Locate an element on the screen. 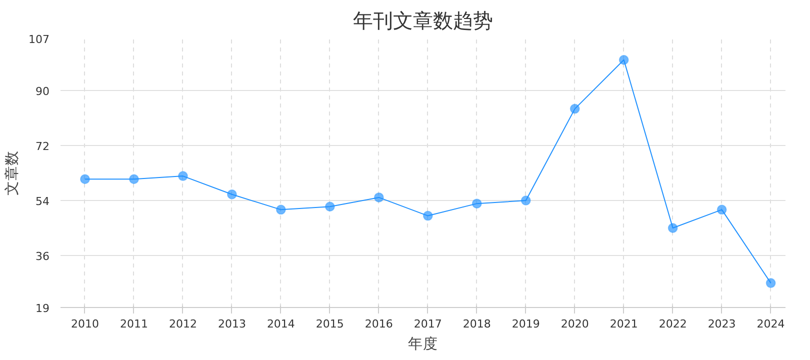 The height and width of the screenshot is (360, 810). x-tick-label: 2012 is located at coordinates (182, 324).